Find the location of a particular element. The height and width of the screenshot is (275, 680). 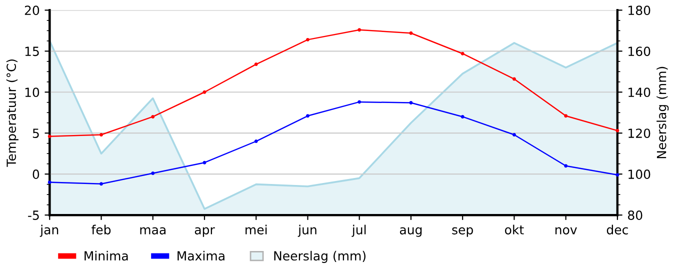

x-tick-label: dec is located at coordinates (617, 229).